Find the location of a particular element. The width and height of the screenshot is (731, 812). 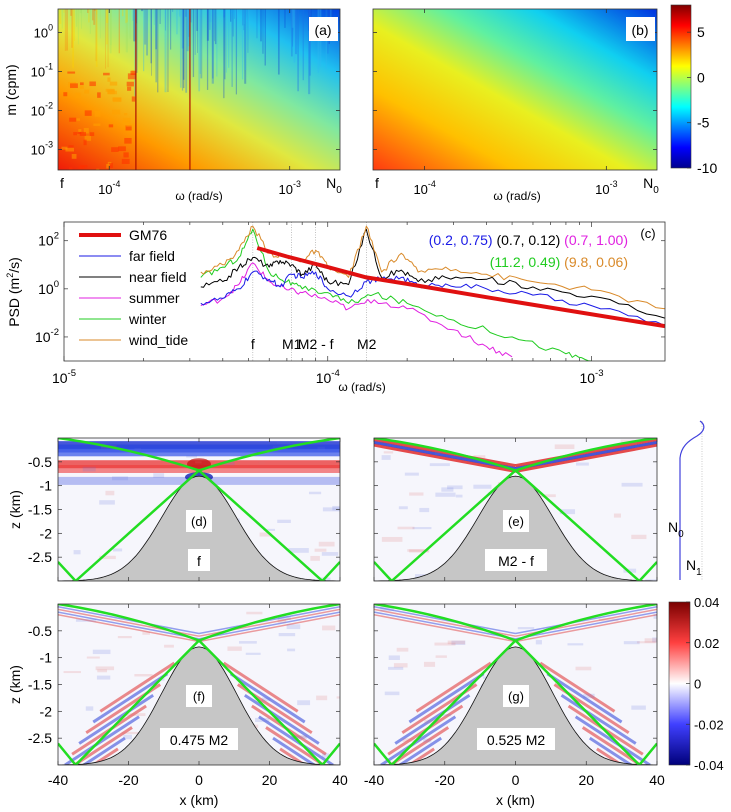

frequency-label-box is located at coordinates (199, 739).